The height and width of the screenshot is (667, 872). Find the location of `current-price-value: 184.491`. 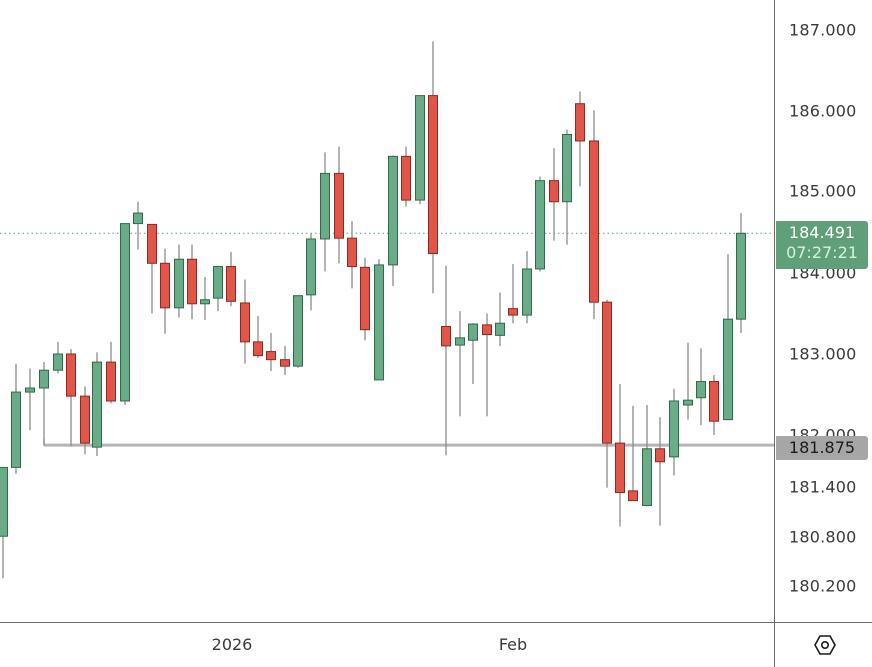

current-price-value: 184.491 is located at coordinates (822, 232).